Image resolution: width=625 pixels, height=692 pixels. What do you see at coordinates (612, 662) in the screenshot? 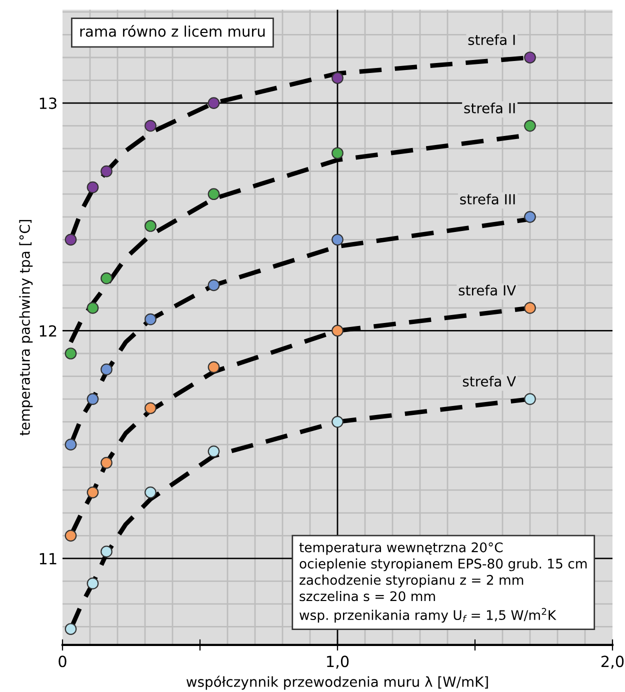
I see `x-tick-label: 2,0` at bounding box center [612, 662].